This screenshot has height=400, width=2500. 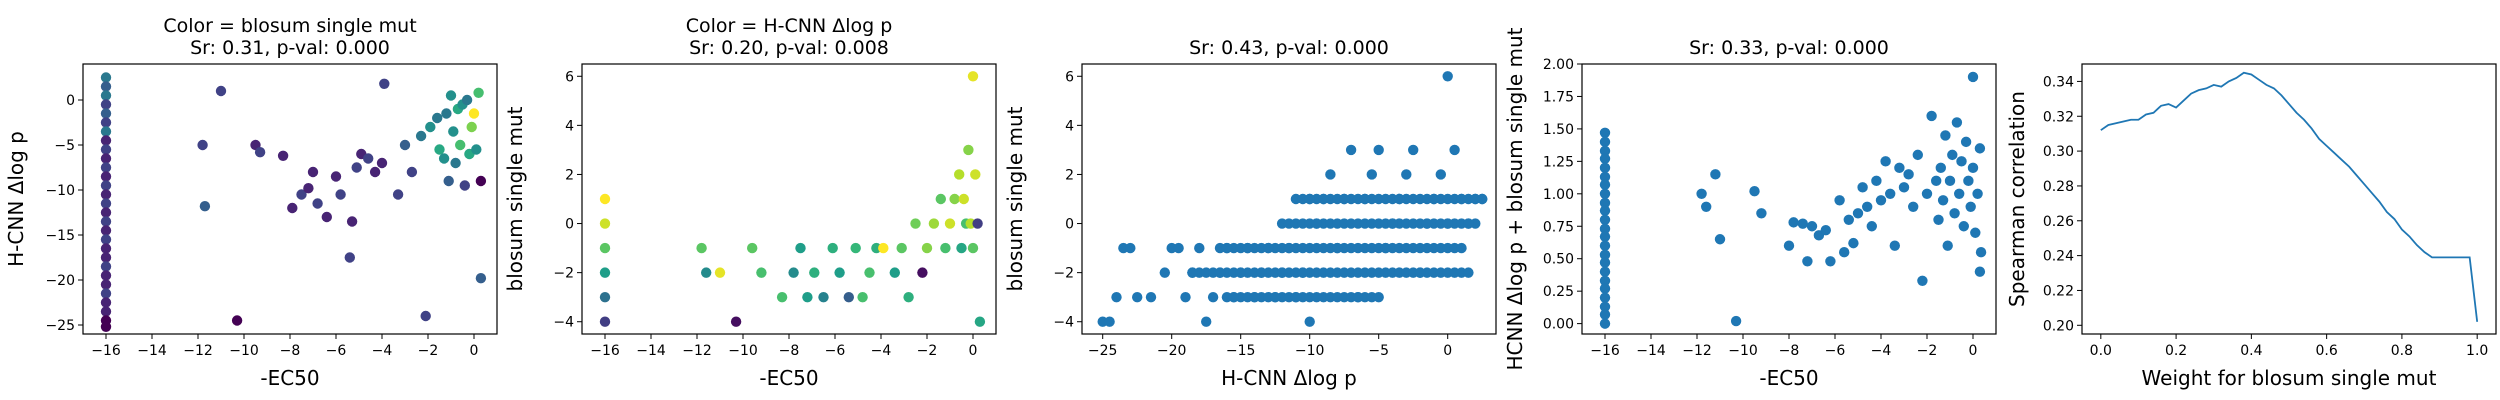 I want to click on chart-1-title-line: Color = blosum single mut, so click(x=289, y=26).